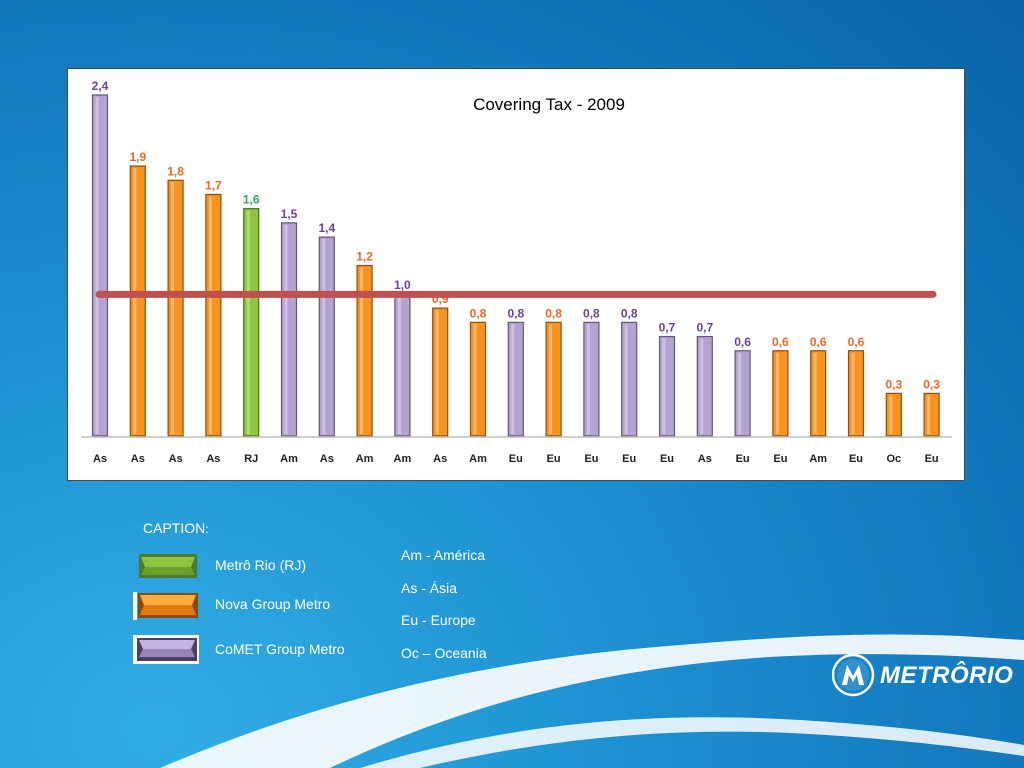 The height and width of the screenshot is (768, 1024). I want to click on metro-rio-m-icon, so click(853, 675).